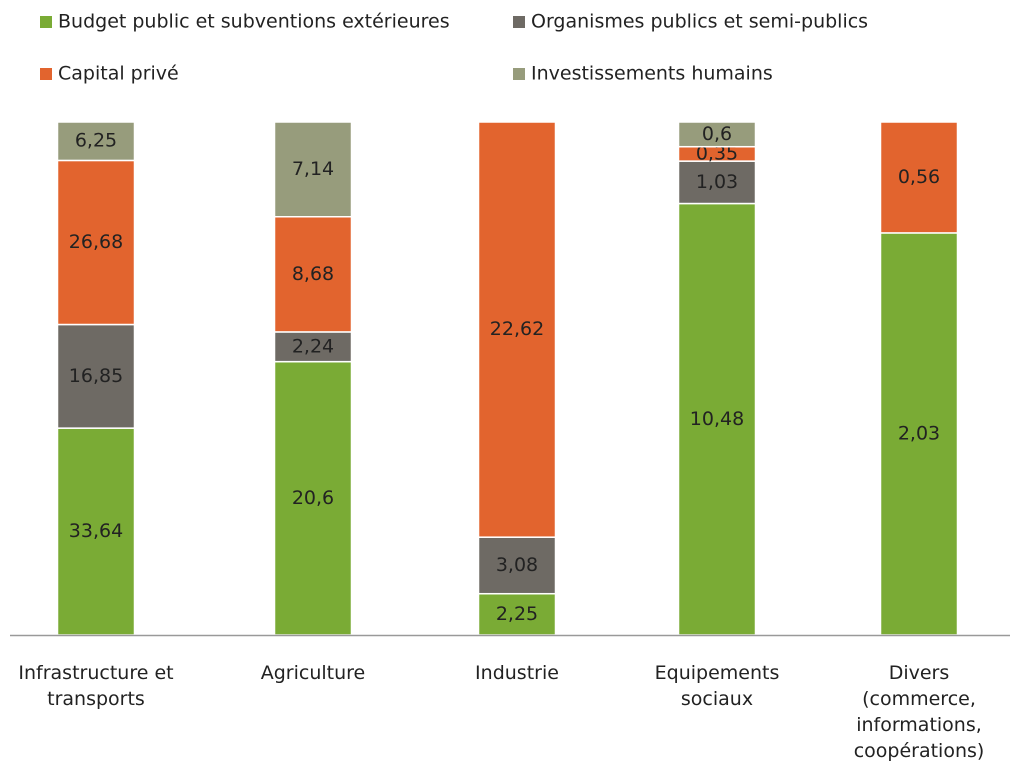 The image size is (1010, 782). I want to click on data-label: 6,25, so click(96, 141).